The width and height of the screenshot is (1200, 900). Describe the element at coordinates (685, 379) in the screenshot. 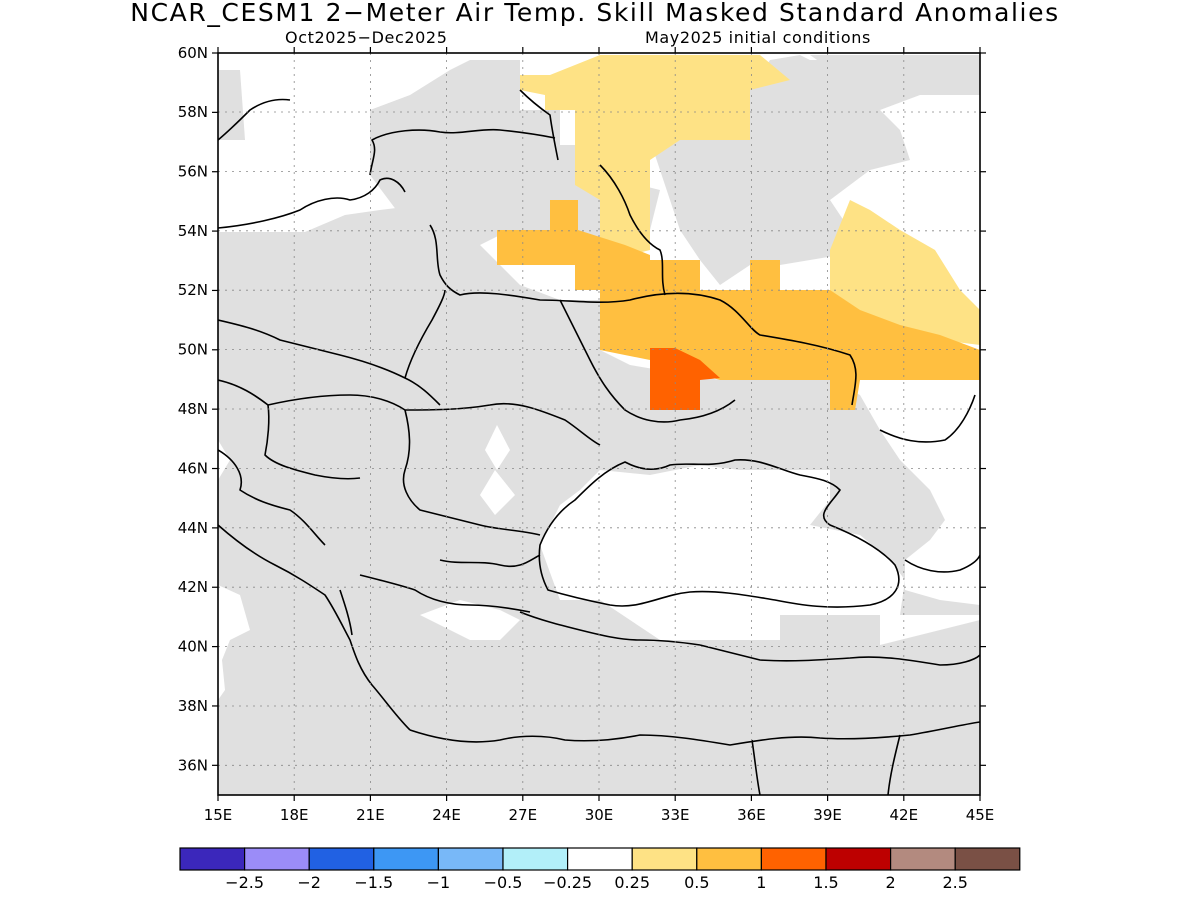

I see `anomaly-1-1.5` at that location.